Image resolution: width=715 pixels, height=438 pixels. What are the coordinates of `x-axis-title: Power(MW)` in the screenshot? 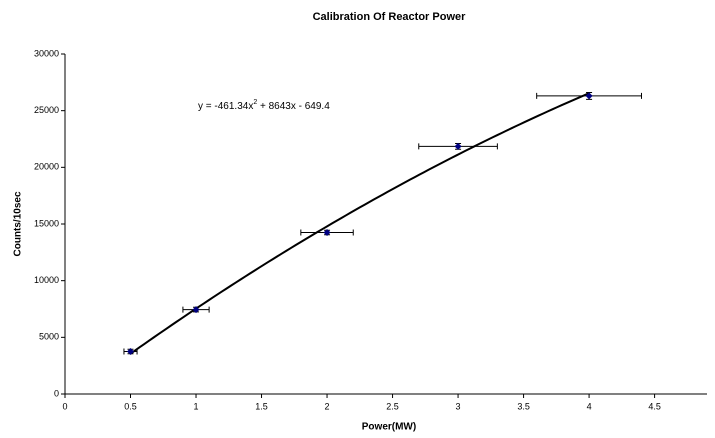 It's located at (389, 427).